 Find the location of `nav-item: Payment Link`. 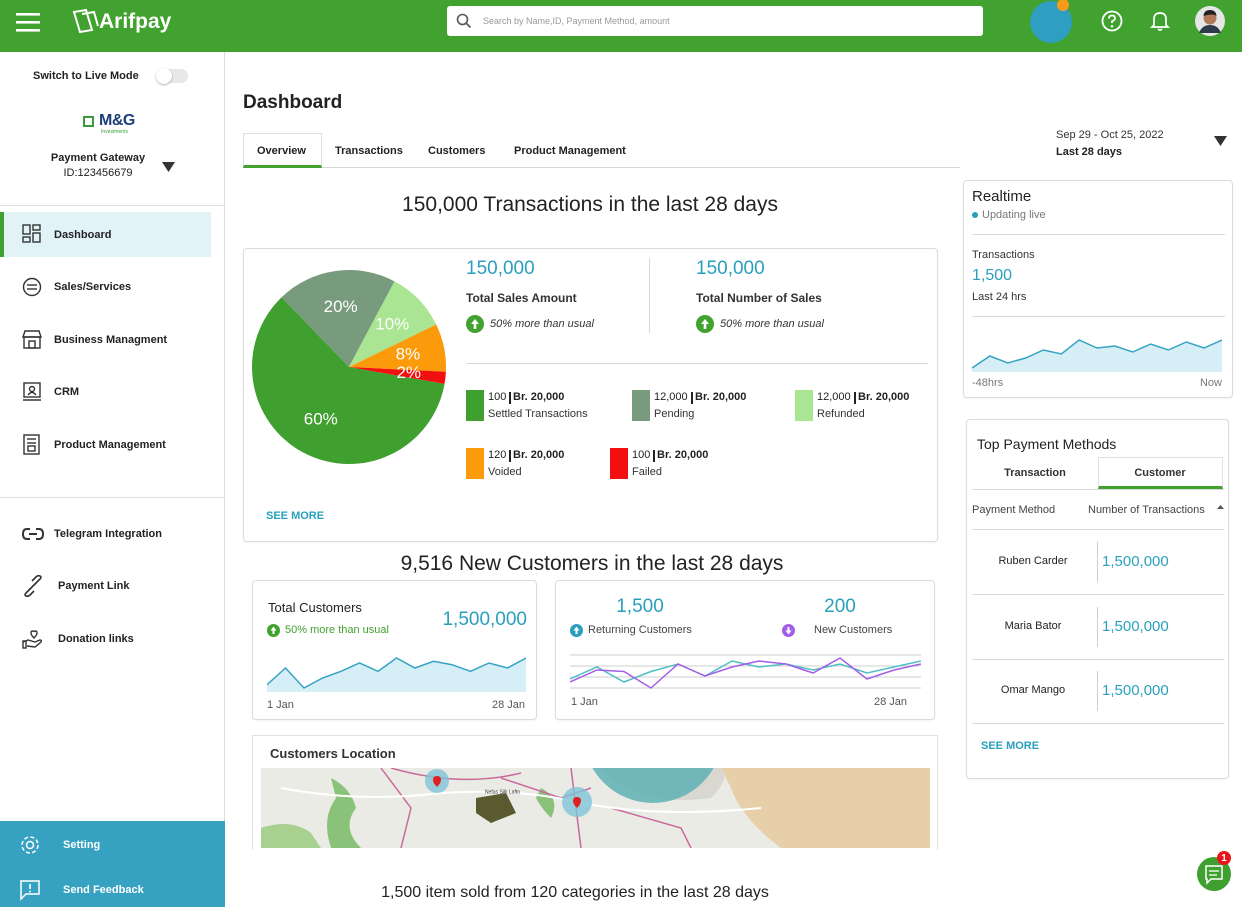

nav-item: Payment Link is located at coordinates (94, 586).